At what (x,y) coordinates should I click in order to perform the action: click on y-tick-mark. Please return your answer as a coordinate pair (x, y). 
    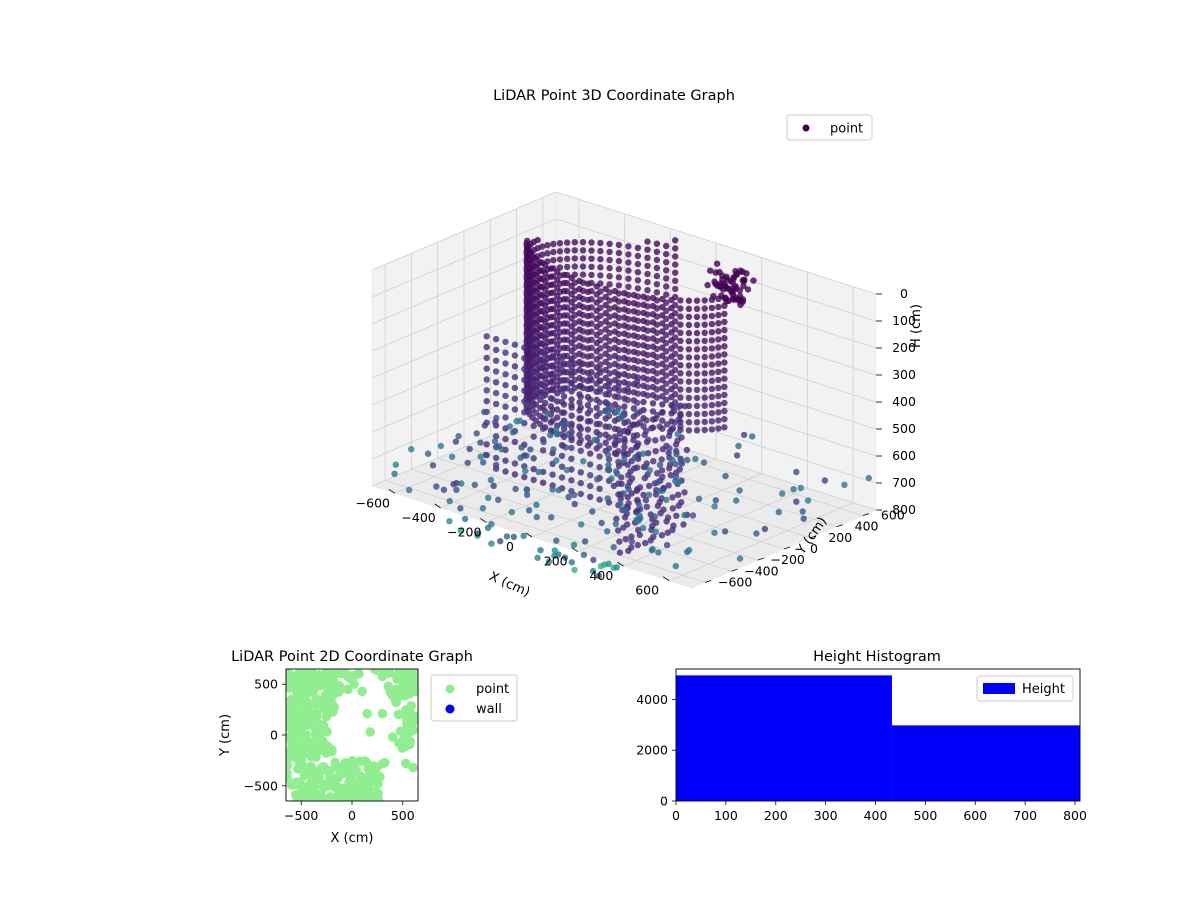
    Looking at the image, I should click on (813, 537).